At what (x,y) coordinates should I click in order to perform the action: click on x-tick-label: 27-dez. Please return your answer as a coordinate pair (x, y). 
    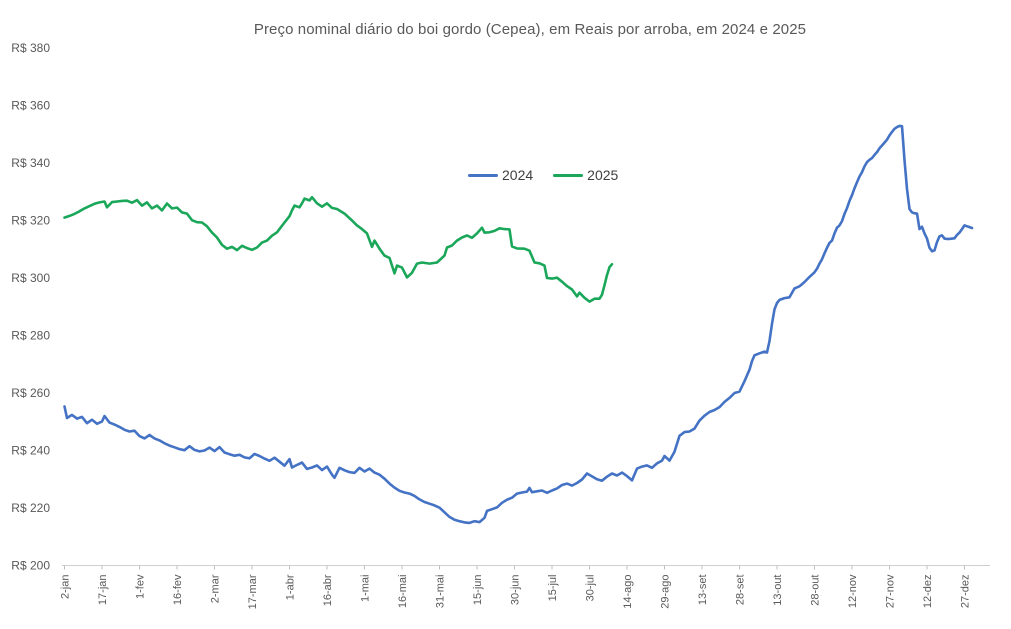
    Looking at the image, I should click on (966, 592).